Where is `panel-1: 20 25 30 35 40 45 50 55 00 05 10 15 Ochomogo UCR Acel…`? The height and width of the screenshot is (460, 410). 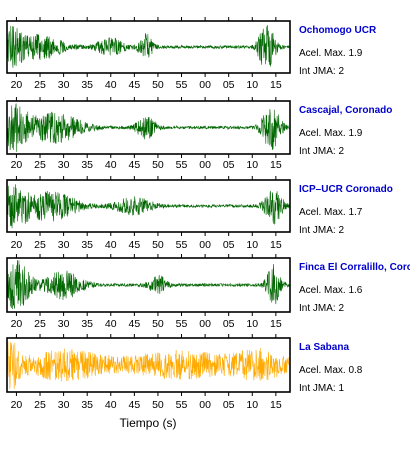
panel-1: 20 25 30 35 40 45 50 55 00 05 10 15 Ochomogo UCR Acel… is located at coordinates (191, 54).